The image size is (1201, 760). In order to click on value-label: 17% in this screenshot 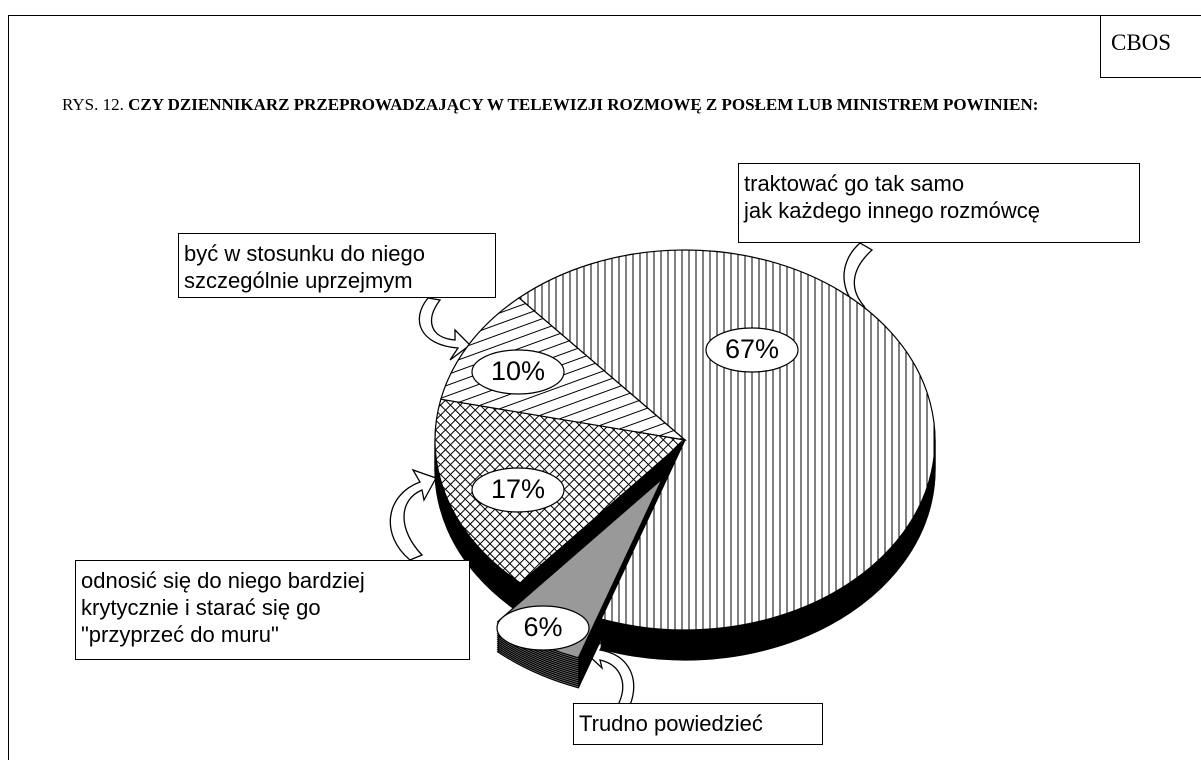, I will do `click(518, 489)`.